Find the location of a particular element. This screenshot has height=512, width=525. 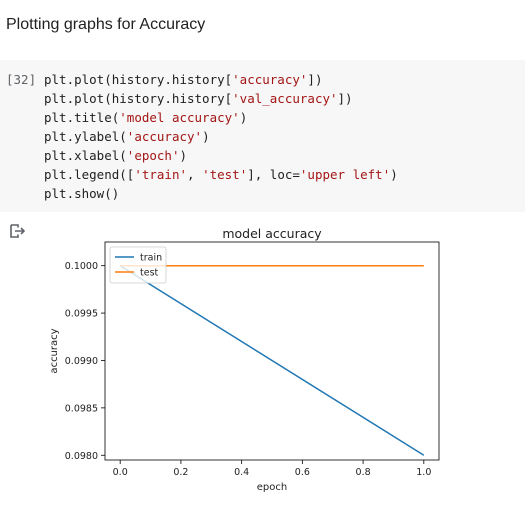

legend-label-train: train is located at coordinates (151, 258).